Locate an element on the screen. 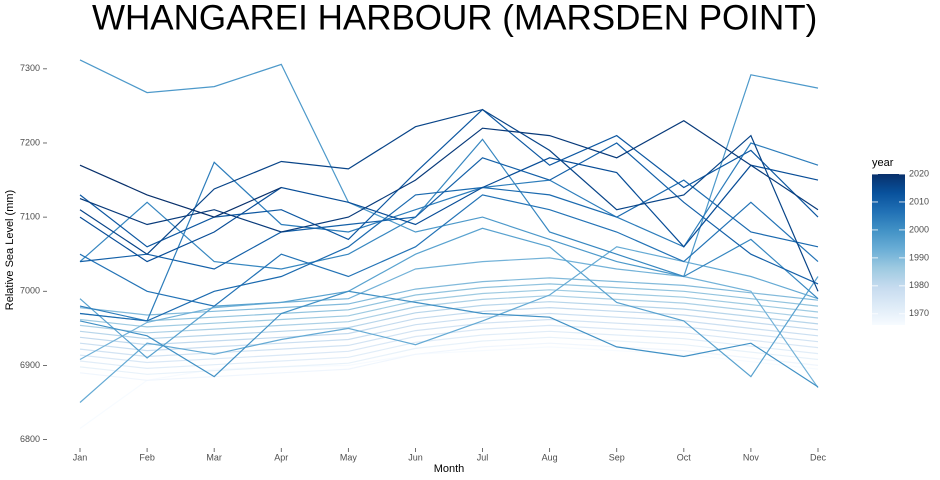  y-tick-label: 6900 is located at coordinates (30, 365).